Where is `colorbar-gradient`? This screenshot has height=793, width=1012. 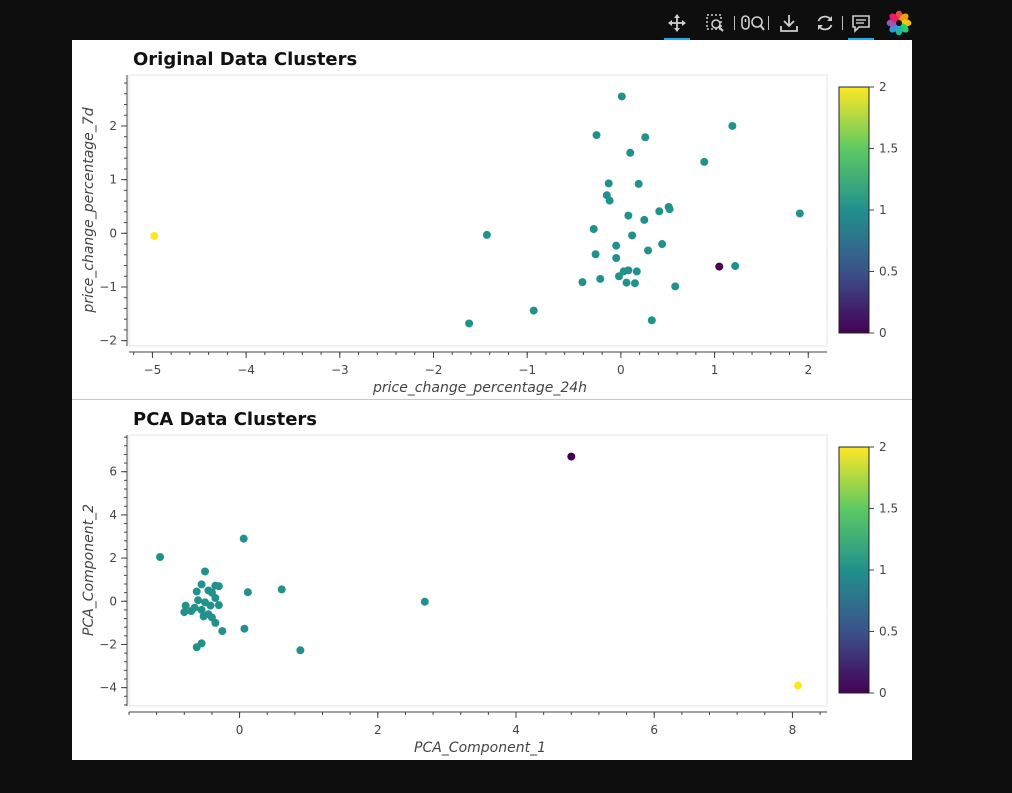
colorbar-gradient is located at coordinates (854, 210).